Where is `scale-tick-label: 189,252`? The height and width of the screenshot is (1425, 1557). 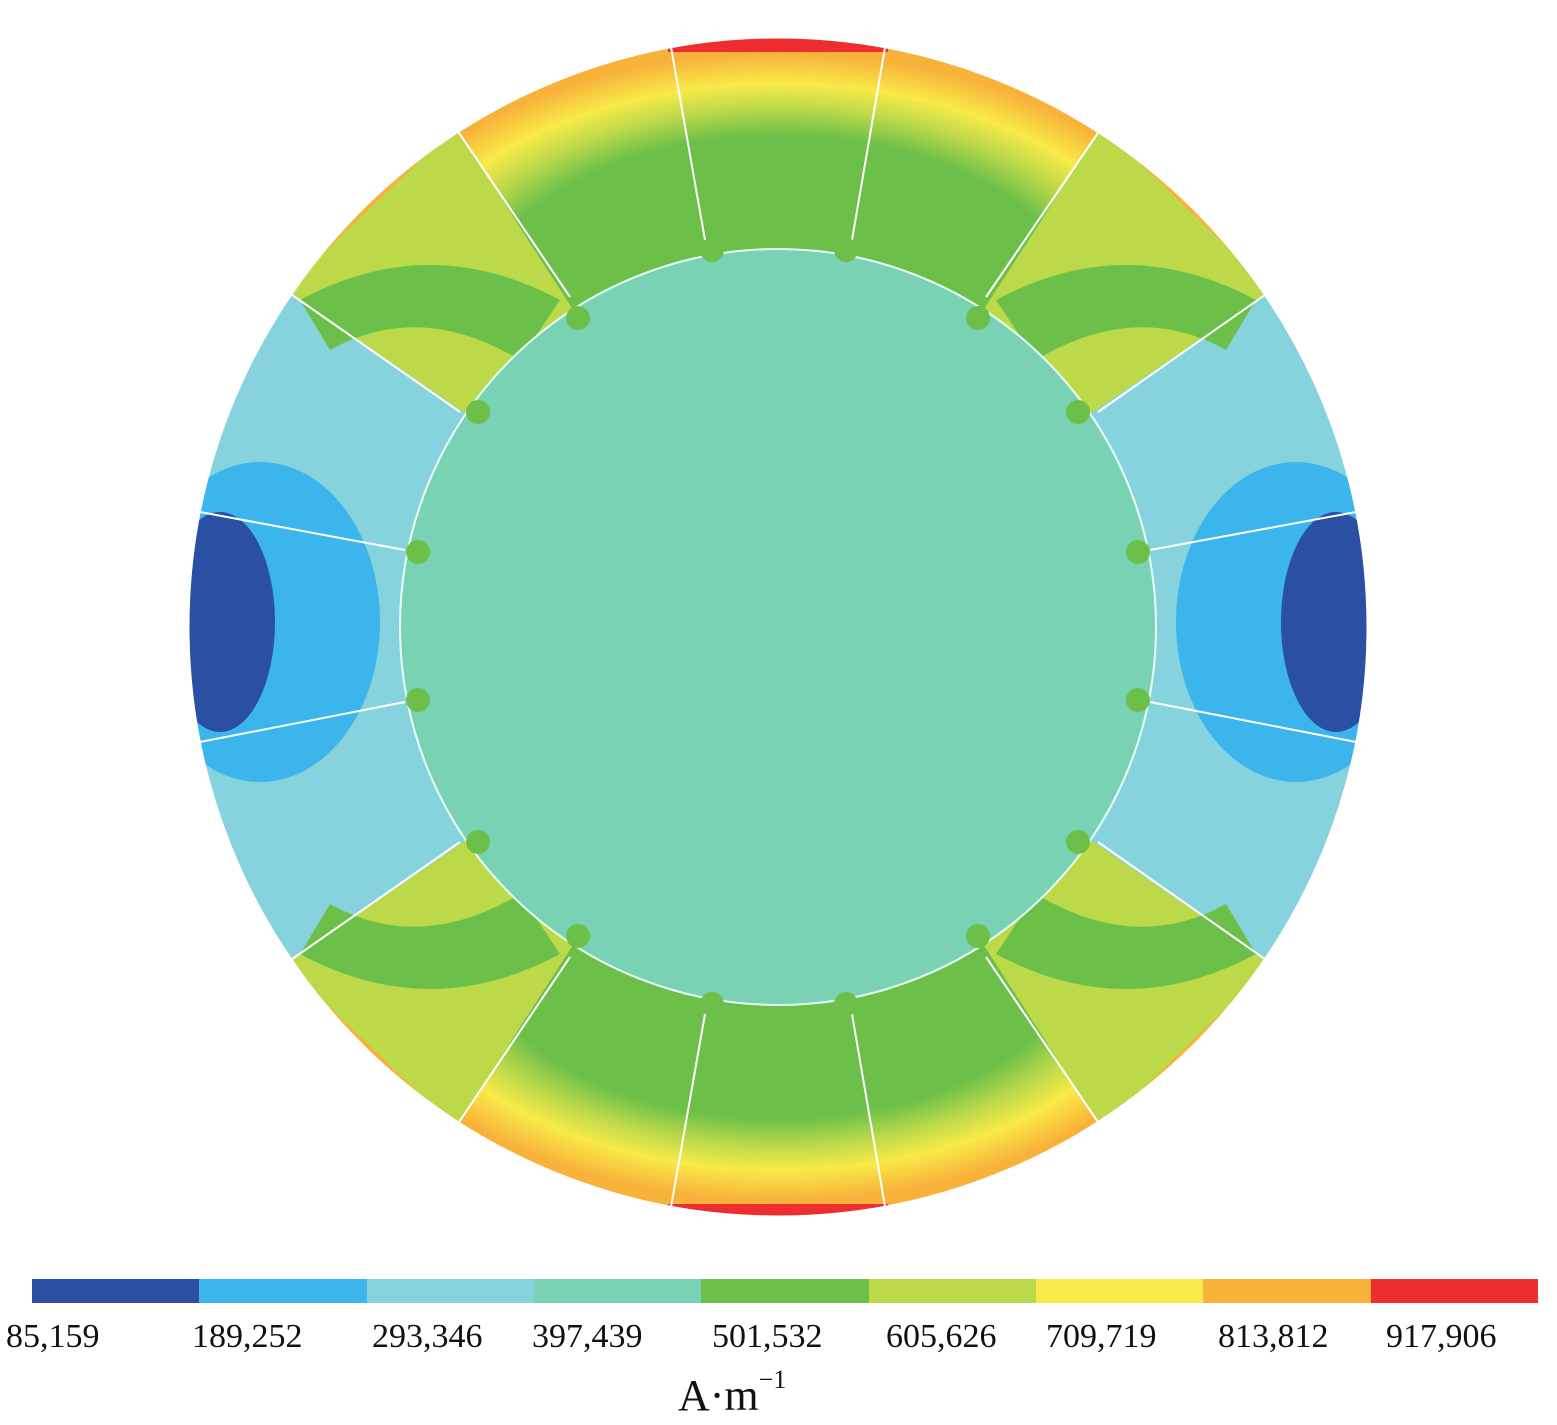
scale-tick-label: 189,252 is located at coordinates (247, 1336).